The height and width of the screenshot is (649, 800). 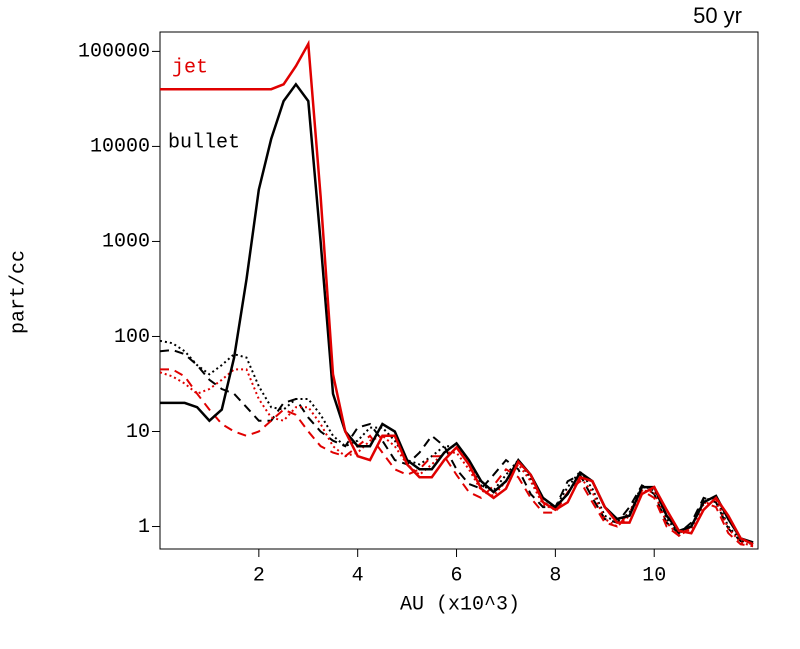 I want to click on chart-title: 50 yr, so click(x=717, y=15).